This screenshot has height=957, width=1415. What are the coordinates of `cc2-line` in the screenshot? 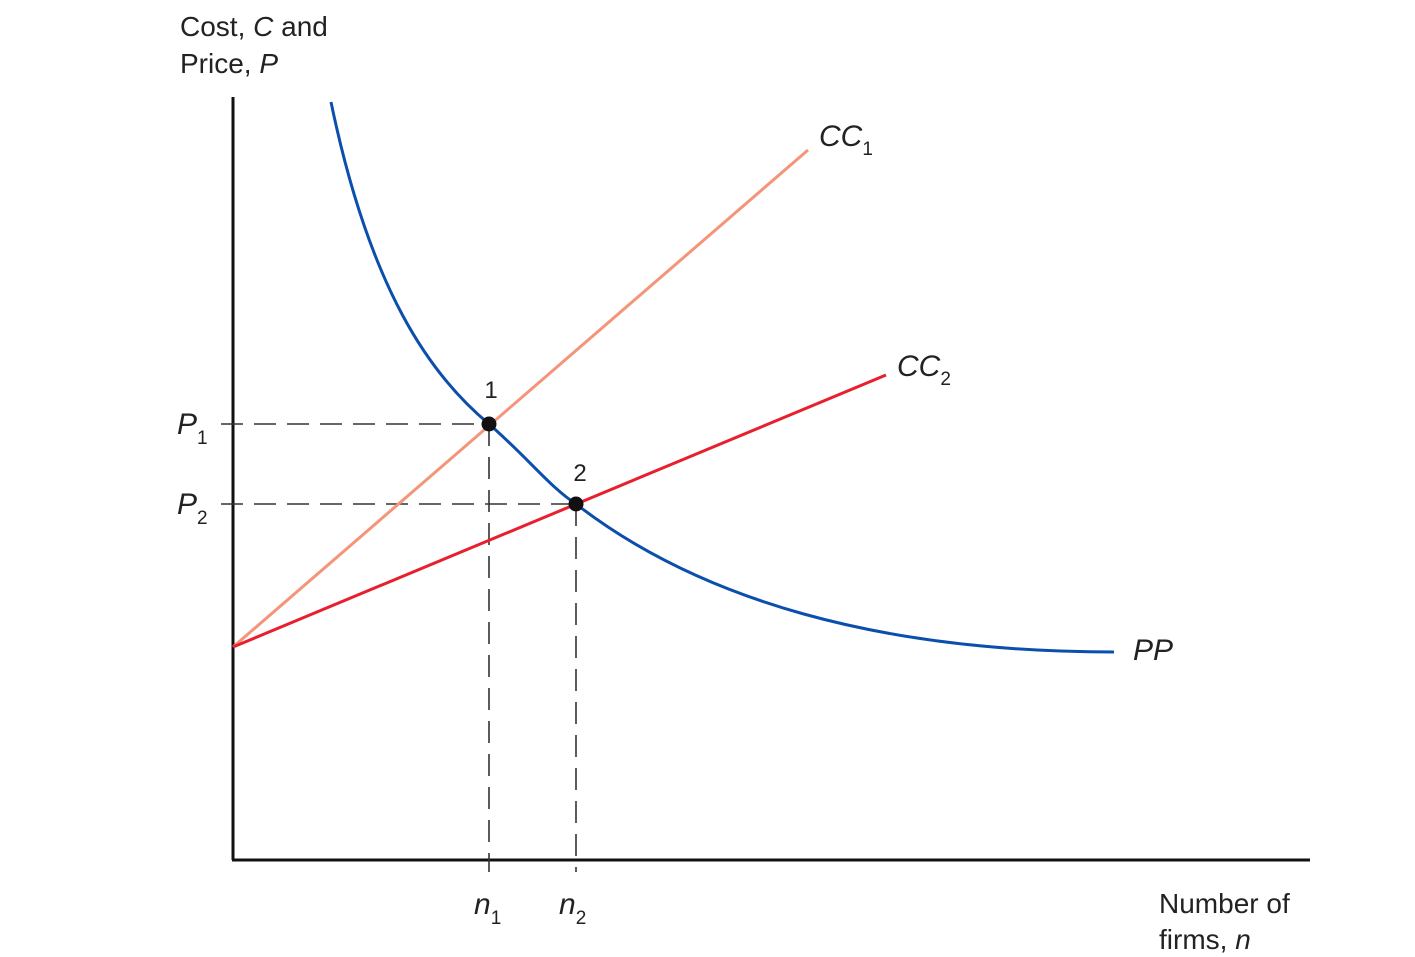 It's located at (559, 511).